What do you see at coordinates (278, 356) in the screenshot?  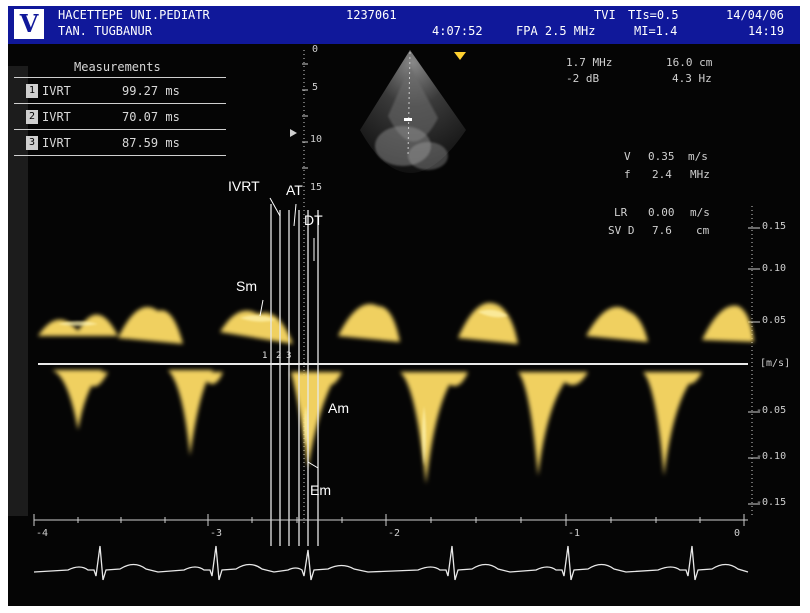 I see `caliper-marker-2: 2` at bounding box center [278, 356].